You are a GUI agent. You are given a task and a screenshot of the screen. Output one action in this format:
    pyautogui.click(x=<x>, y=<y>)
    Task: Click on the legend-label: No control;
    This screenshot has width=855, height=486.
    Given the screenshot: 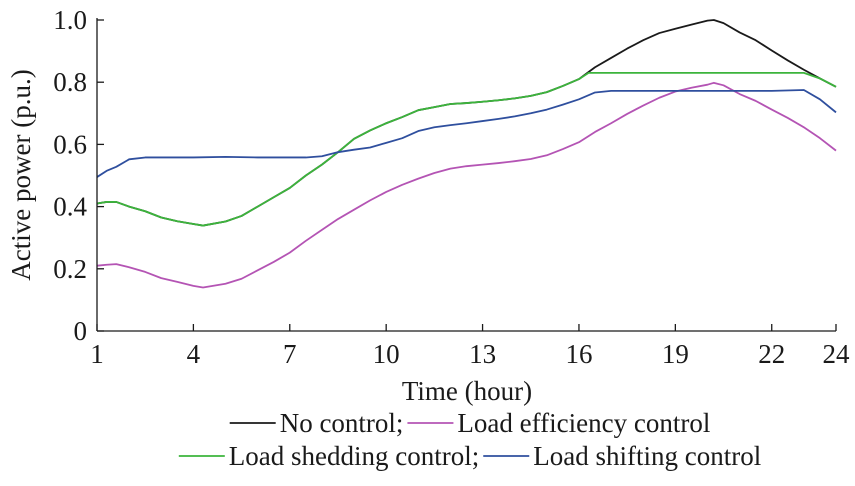 What is the action you would take?
    pyautogui.click(x=342, y=423)
    